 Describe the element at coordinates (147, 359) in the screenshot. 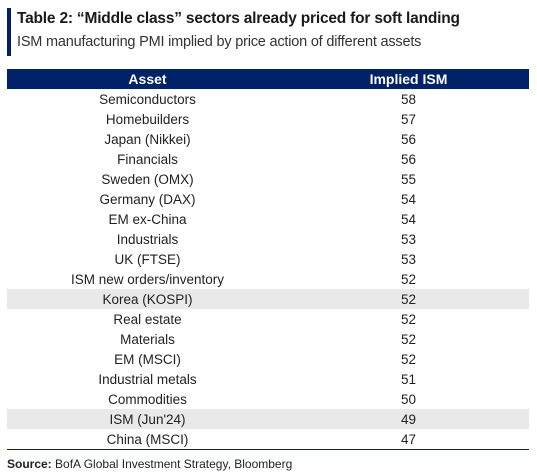

I see `asset-cell: EM (MSCI)` at that location.